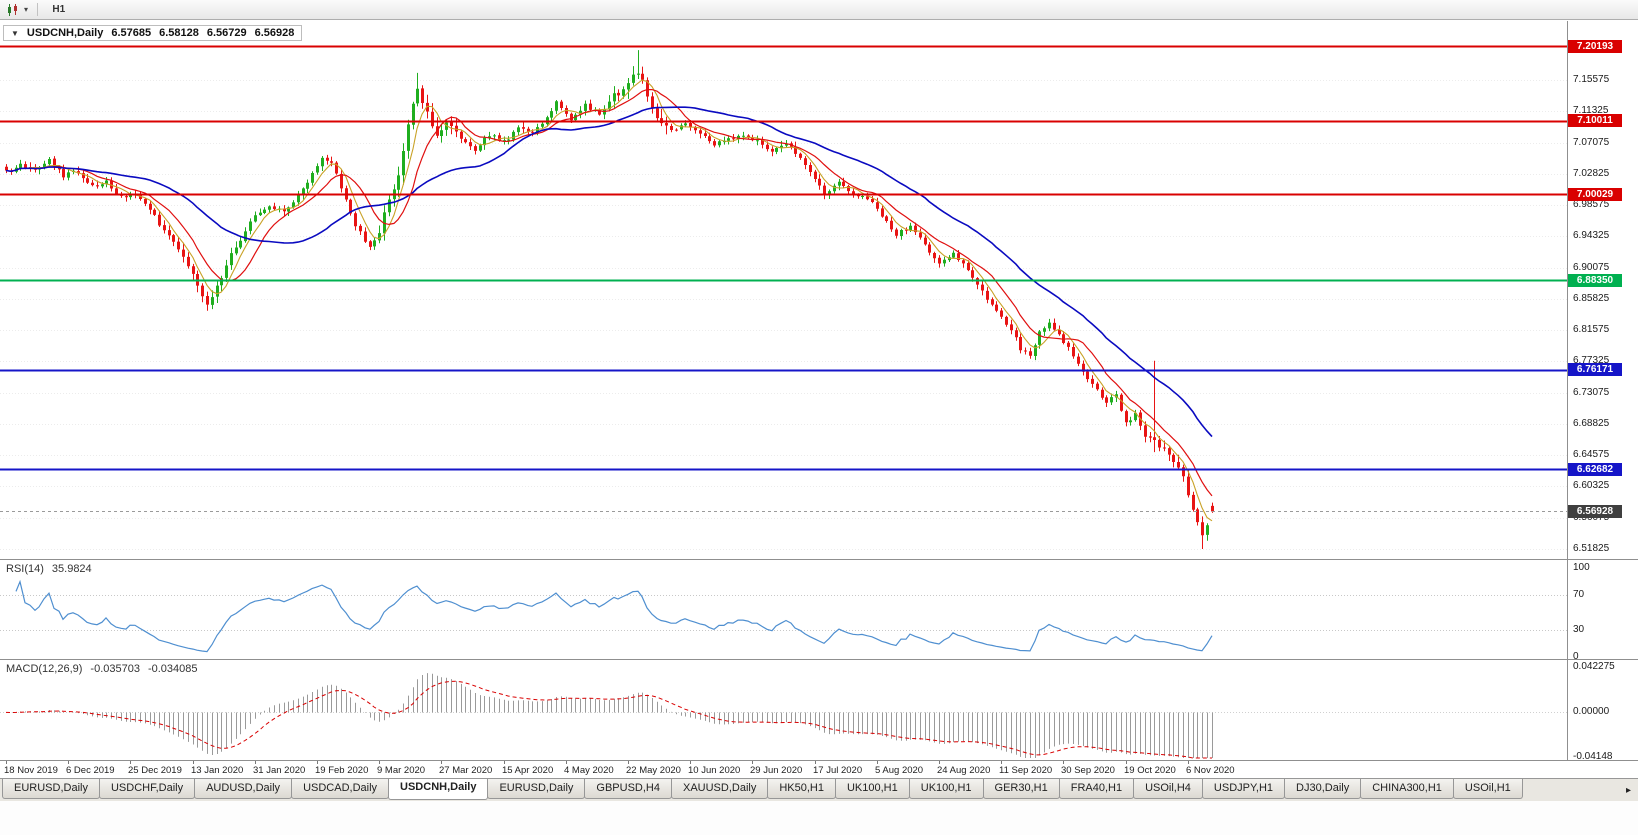 The image size is (1638, 835). I want to click on macd-panel, so click(783, 710).